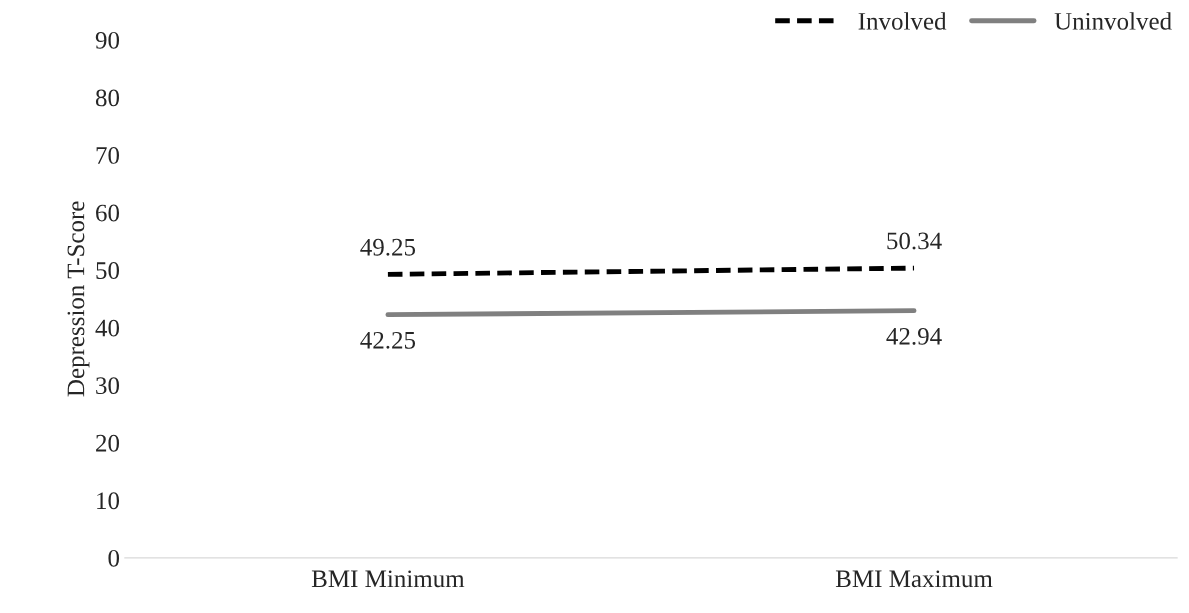 This screenshot has width=1189, height=613. What do you see at coordinates (914, 336) in the screenshot?
I see `data-label: 42.94` at bounding box center [914, 336].